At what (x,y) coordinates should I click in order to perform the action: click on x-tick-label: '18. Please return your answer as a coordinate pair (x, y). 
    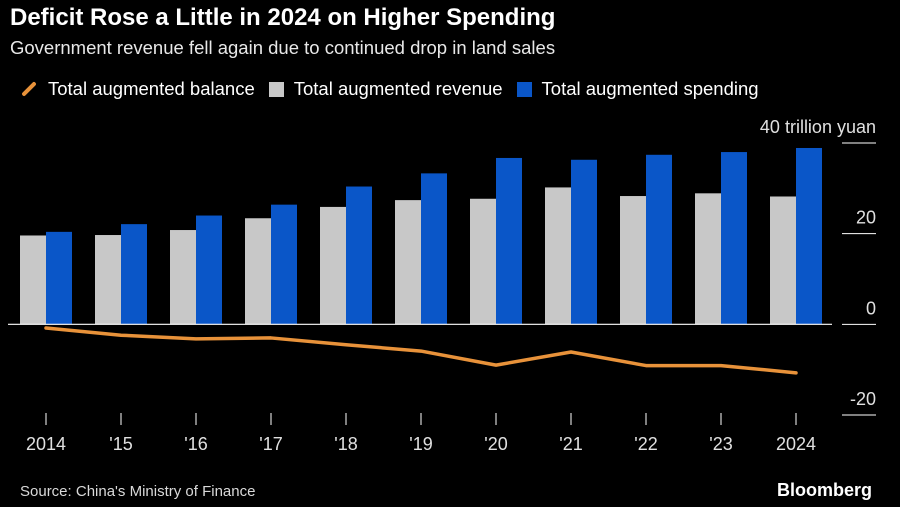
    Looking at the image, I should click on (345, 444).